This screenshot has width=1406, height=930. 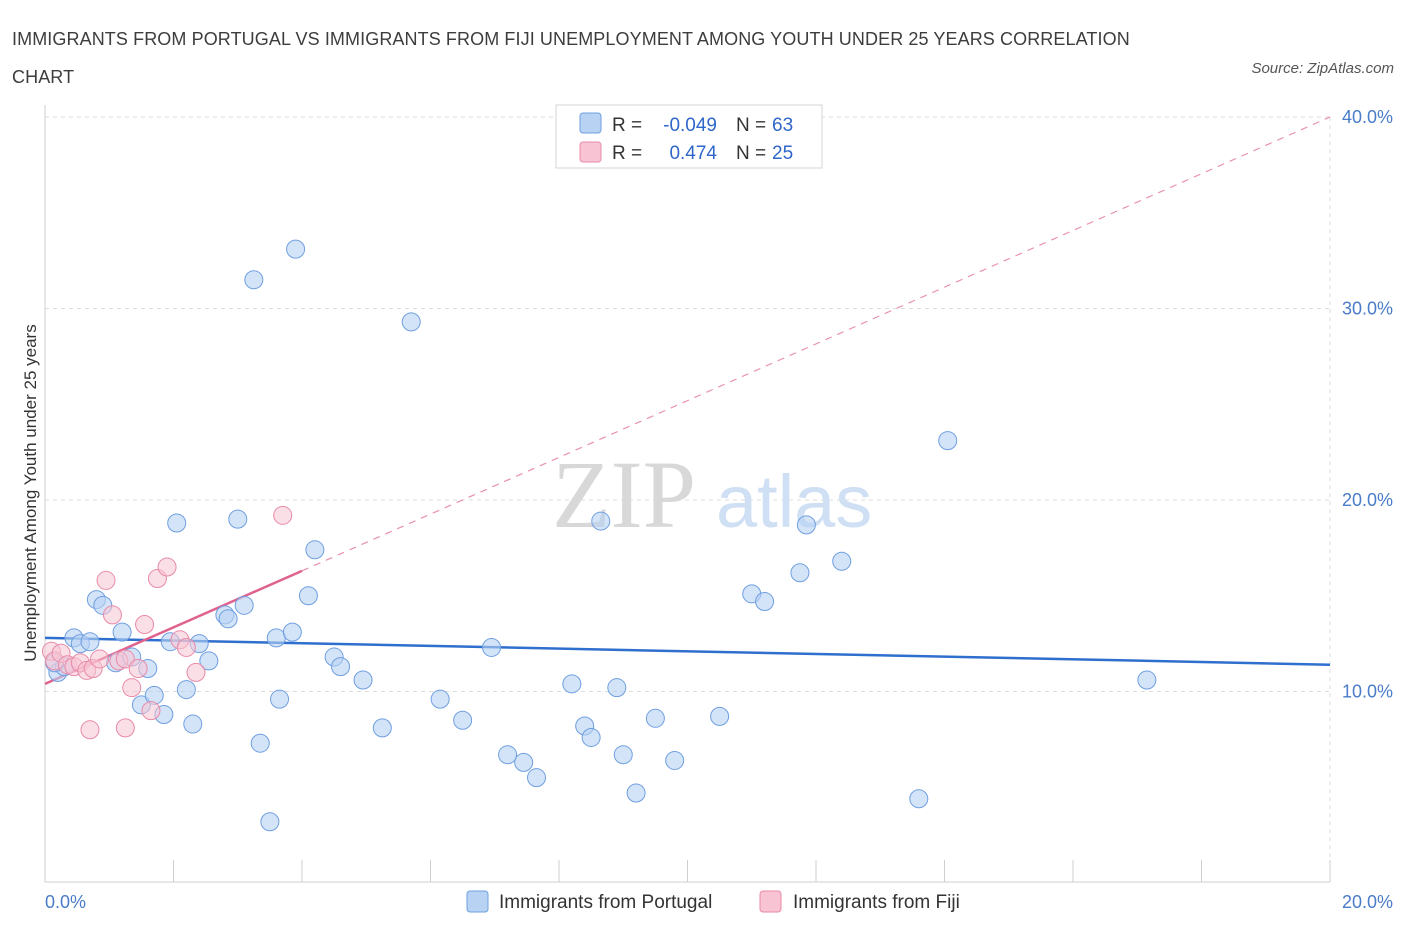 What do you see at coordinates (624, 494) in the screenshot?
I see `watermark-zip: ZIP` at bounding box center [624, 494].